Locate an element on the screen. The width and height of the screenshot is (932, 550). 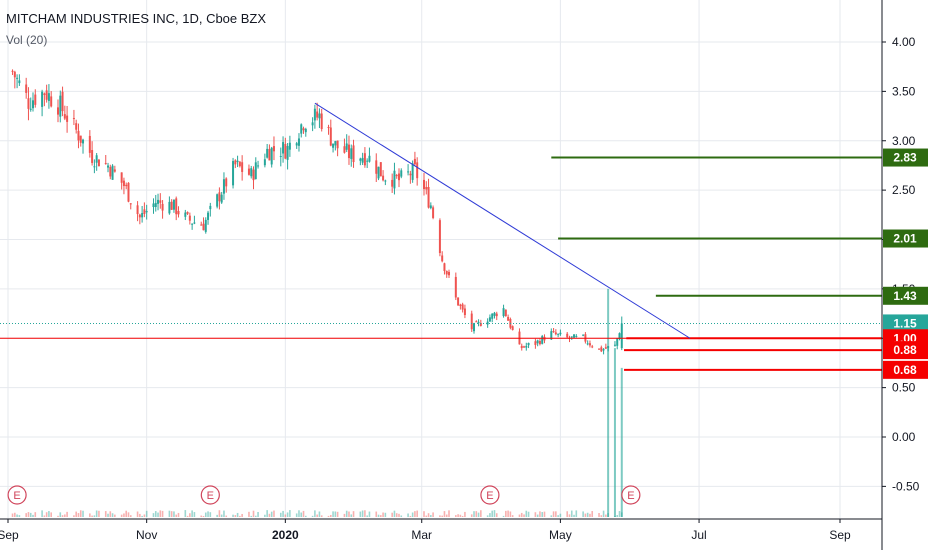
price-tick-label: 4.00 is located at coordinates (904, 42).